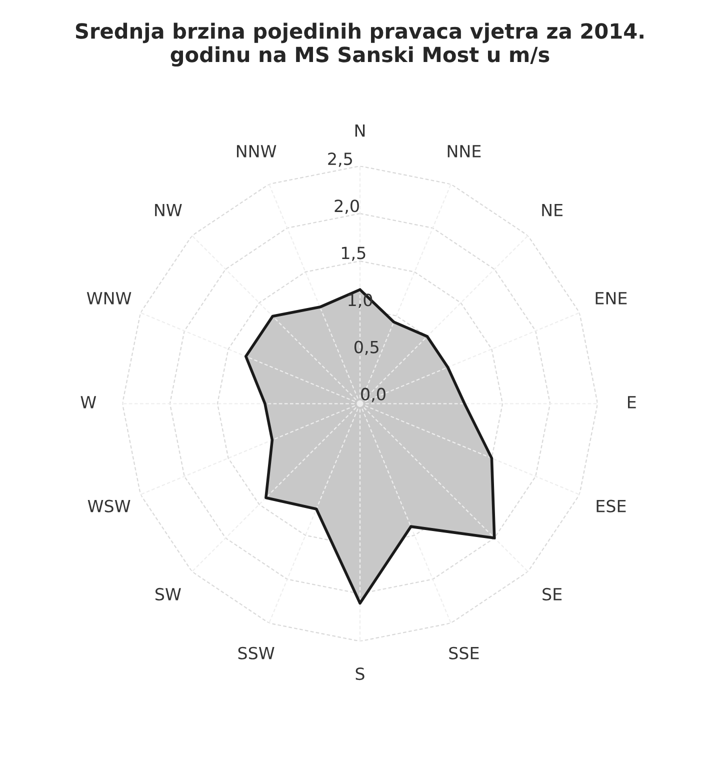 The height and width of the screenshot is (758, 720). Describe the element at coordinates (360, 130) in the screenshot. I see `spoke-label: N` at that location.